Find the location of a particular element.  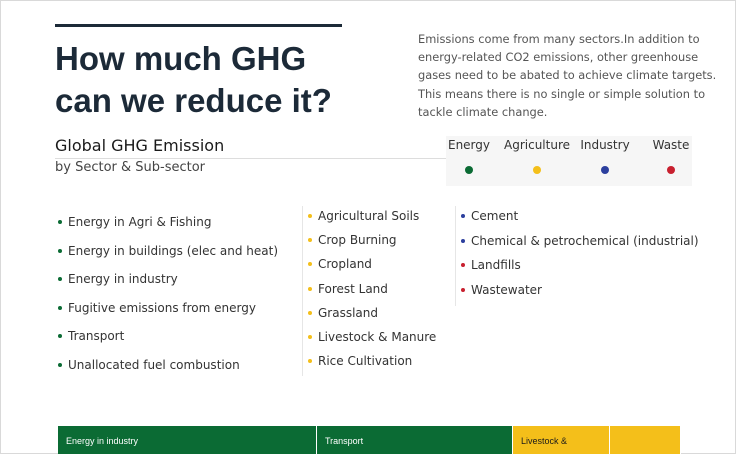

sub-sector-list-waste: Landfills Wastewater is located at coordinates (501, 282).